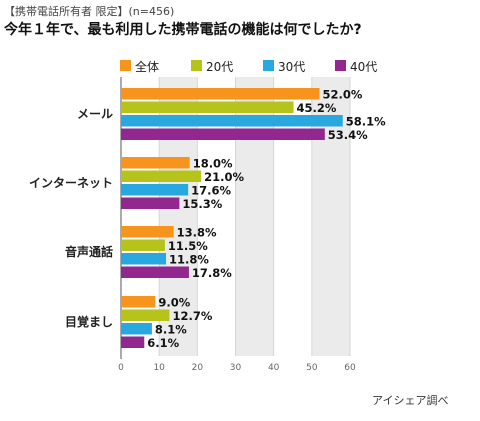 The width and height of the screenshot is (480, 421). What do you see at coordinates (236, 368) in the screenshot?
I see `x-tick-label: 30` at bounding box center [236, 368].